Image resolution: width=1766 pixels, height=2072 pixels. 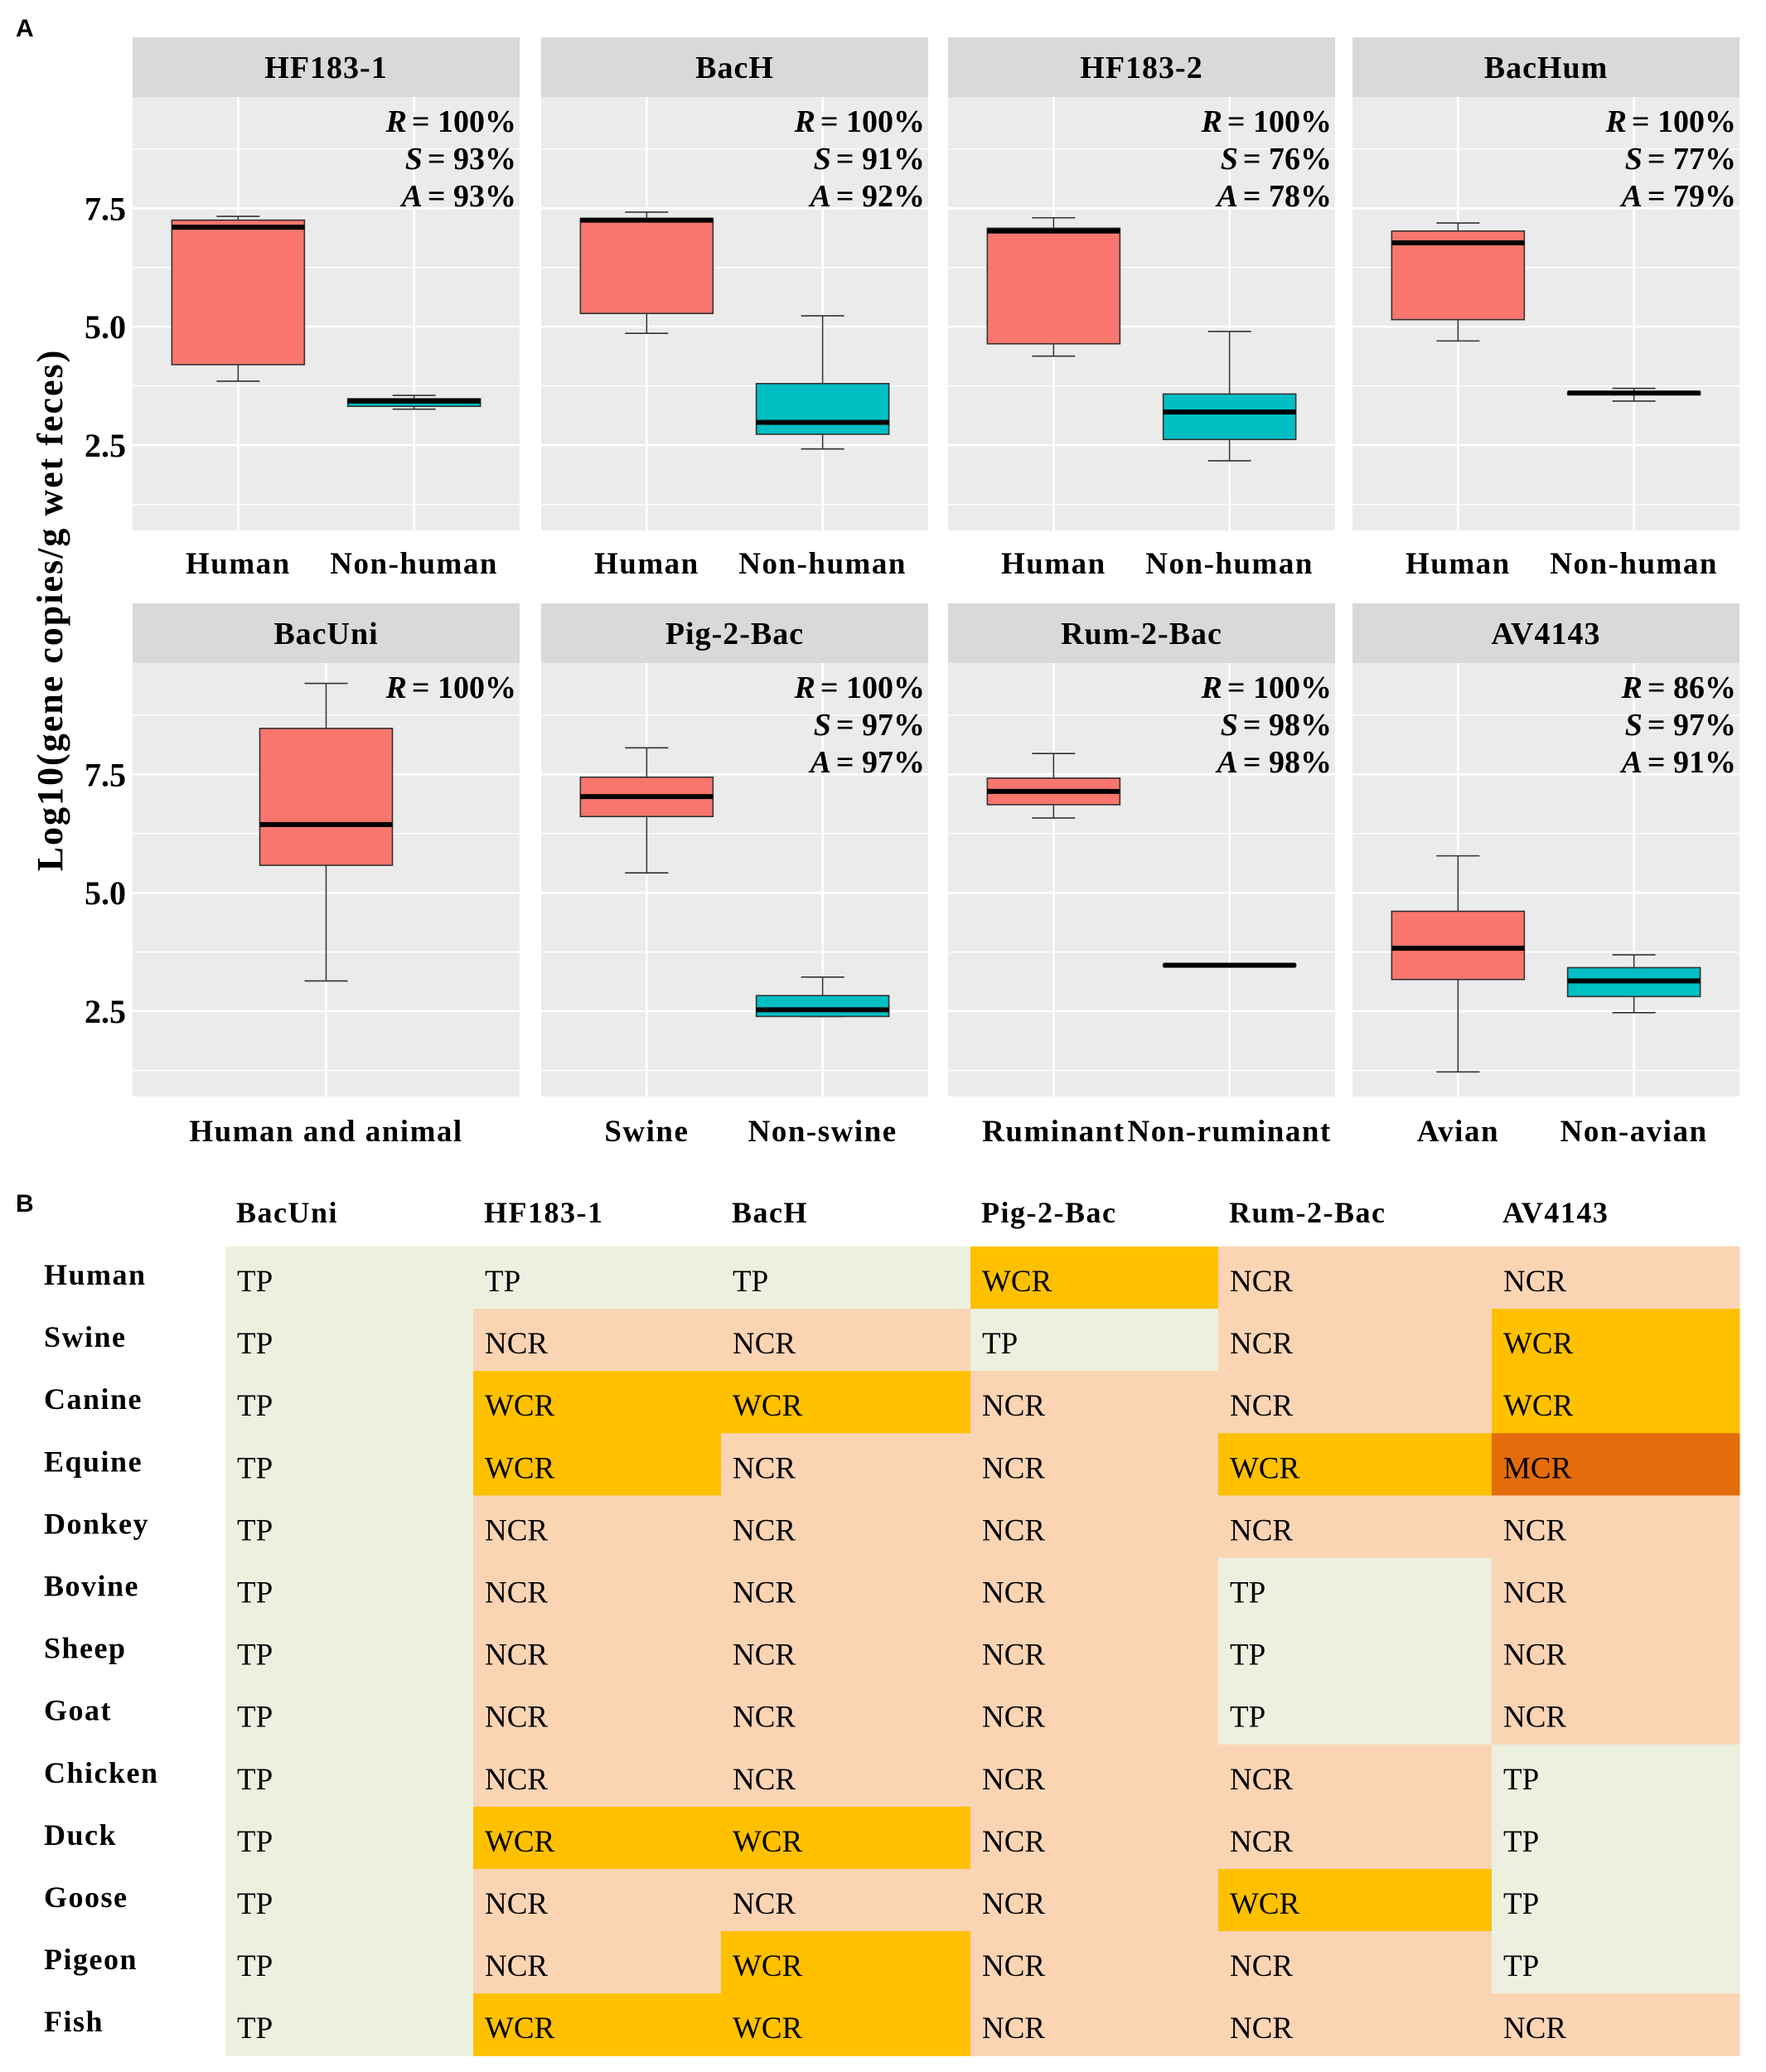 I want to click on metric-value: = 78%, so click(x=1287, y=196).